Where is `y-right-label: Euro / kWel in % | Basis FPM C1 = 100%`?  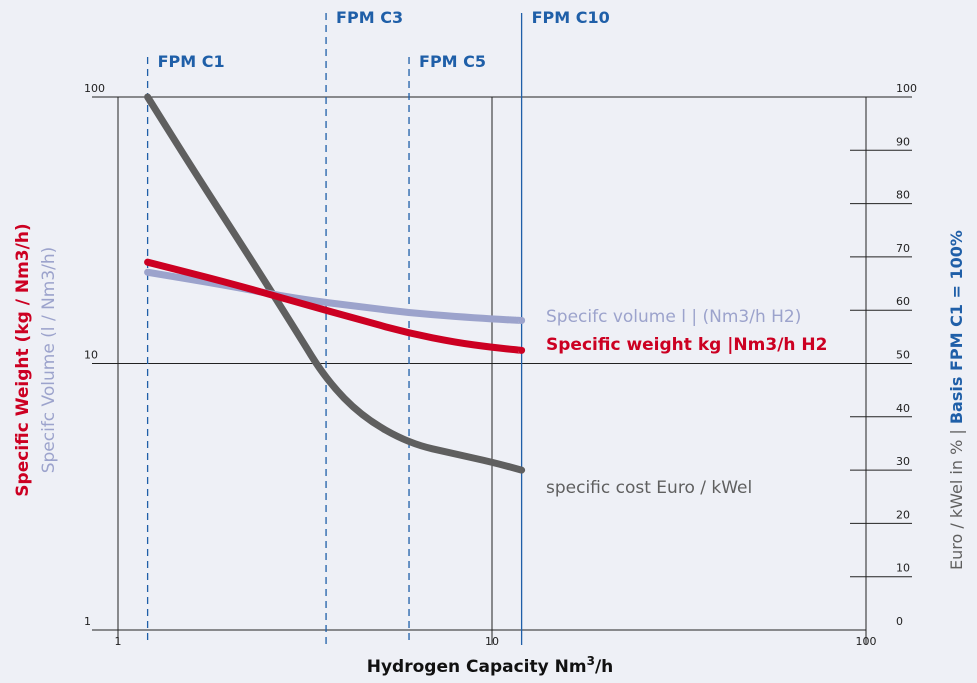 y-right-label: Euro / kWel in % | Basis FPM C1 = 100% is located at coordinates (956, 400).